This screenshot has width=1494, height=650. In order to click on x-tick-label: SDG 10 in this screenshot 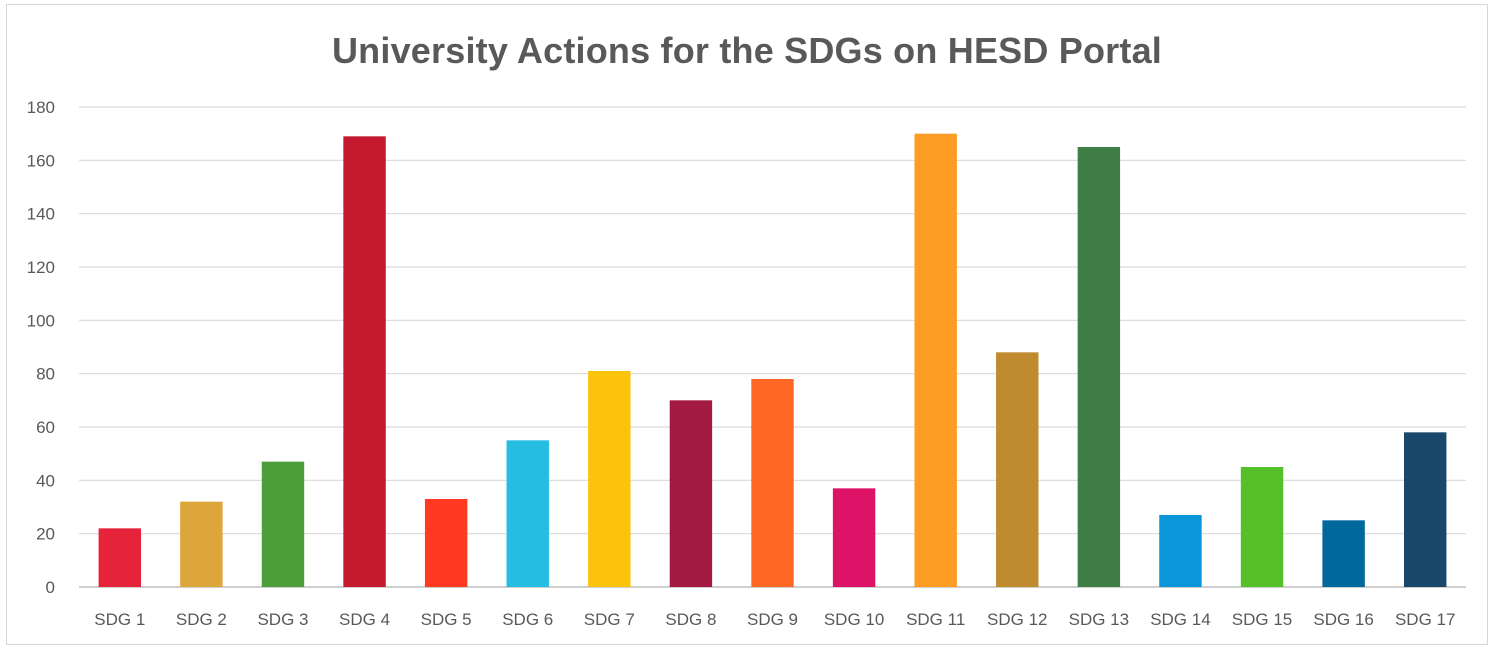, I will do `click(854, 619)`.